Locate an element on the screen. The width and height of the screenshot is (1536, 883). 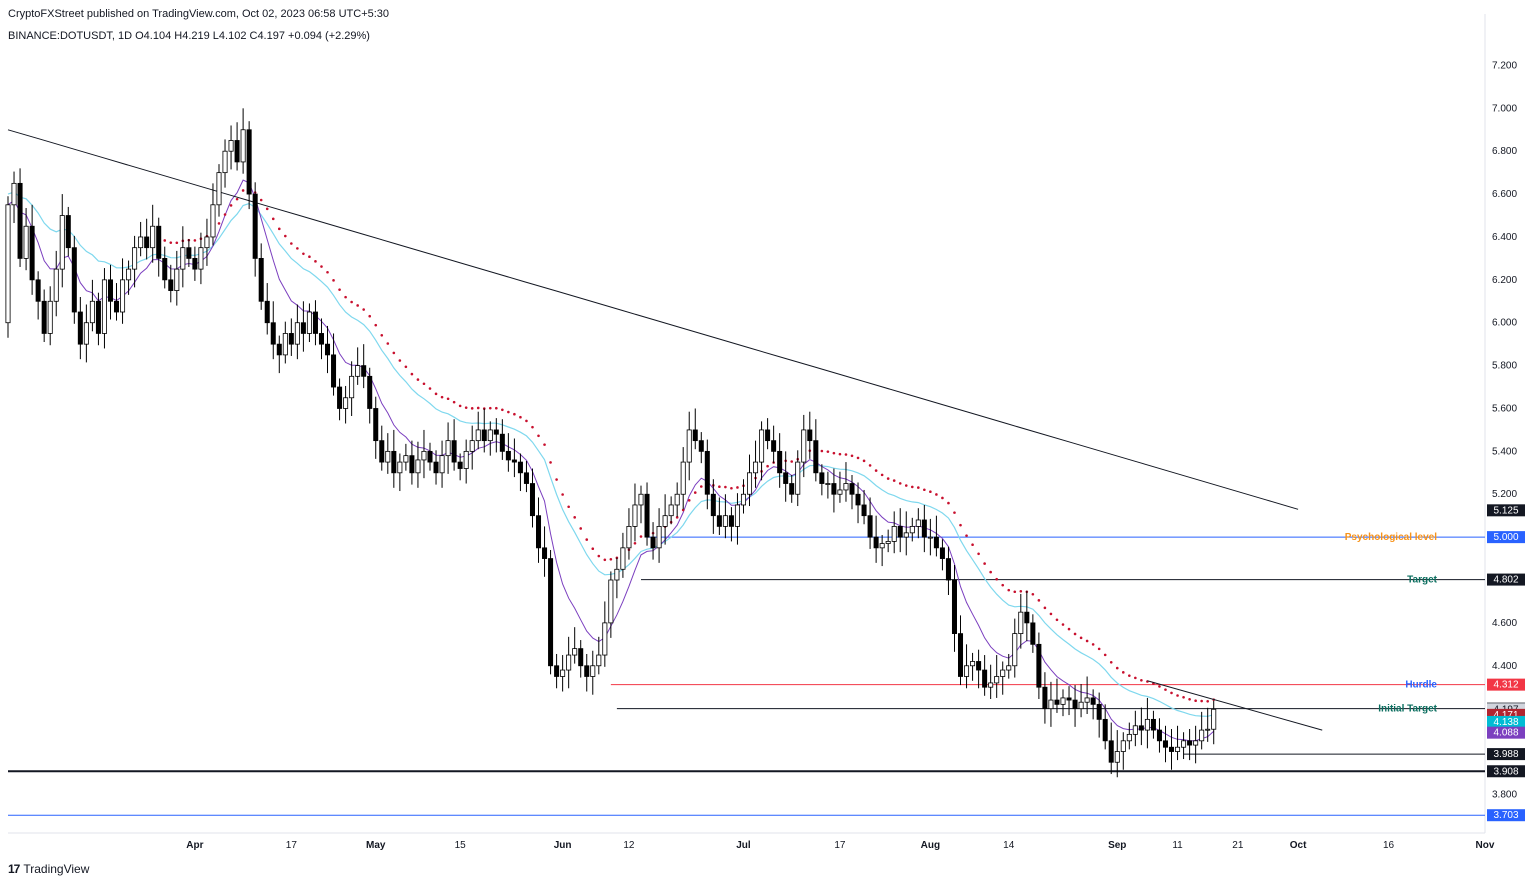
level-badge is located at coordinates (1506, 684).